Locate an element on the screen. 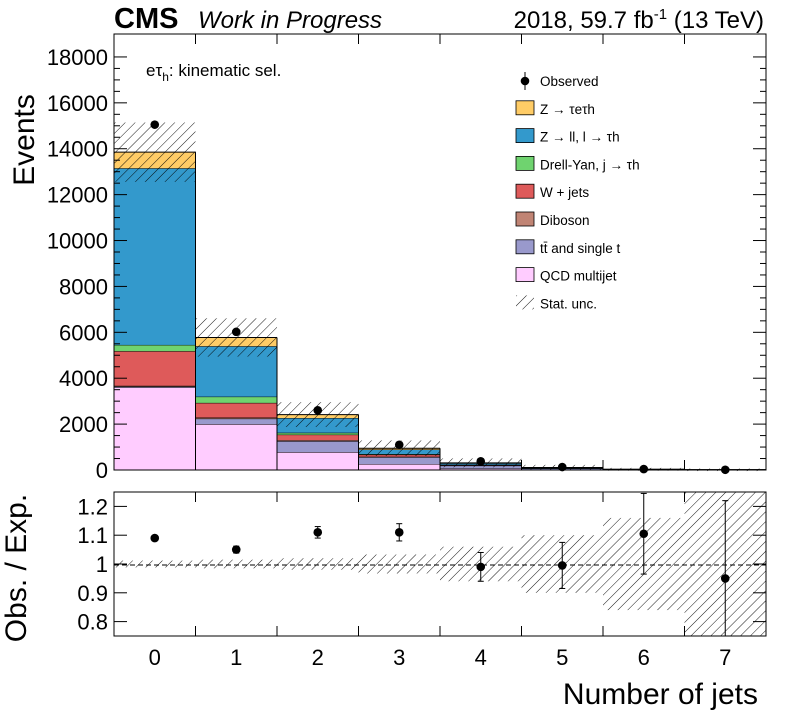 Image resolution: width=796 pixels, height=722 pixels. bottom-ytick-label-0: 0.8 is located at coordinates (92, 622).